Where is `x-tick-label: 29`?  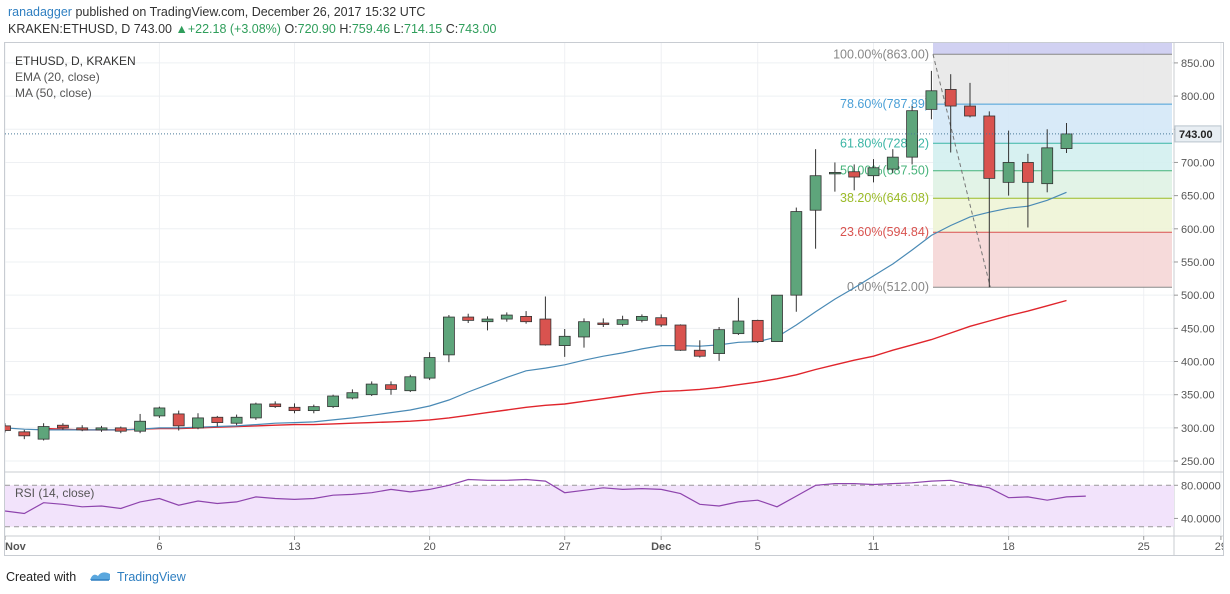
x-tick-label: 29 is located at coordinates (1219, 547).